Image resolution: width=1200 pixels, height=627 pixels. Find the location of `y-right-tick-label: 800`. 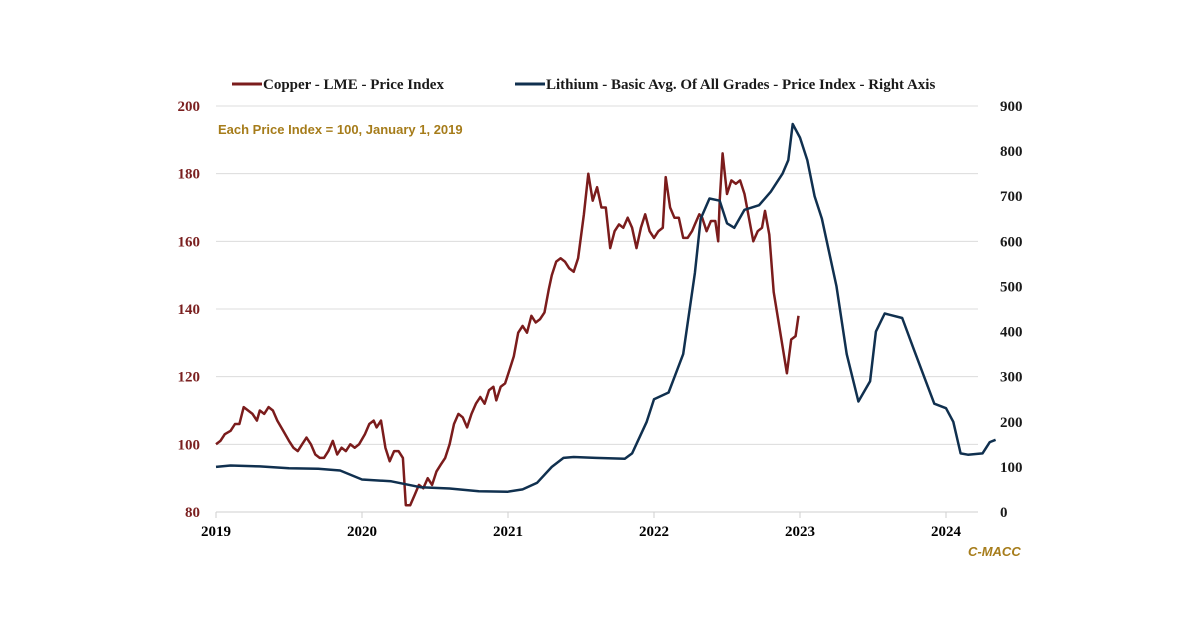

y-right-tick-label: 800 is located at coordinates (1011, 152).